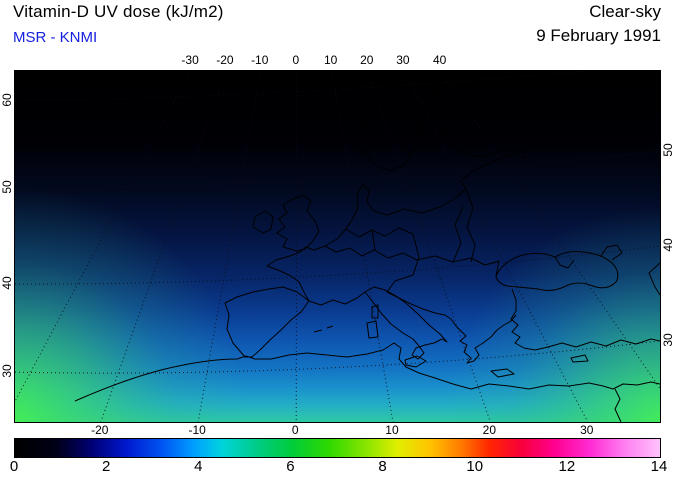 Image resolution: width=678 pixels, height=480 pixels. Describe the element at coordinates (290, 466) in the screenshot. I see `colorbar-tick-label: 6` at that location.